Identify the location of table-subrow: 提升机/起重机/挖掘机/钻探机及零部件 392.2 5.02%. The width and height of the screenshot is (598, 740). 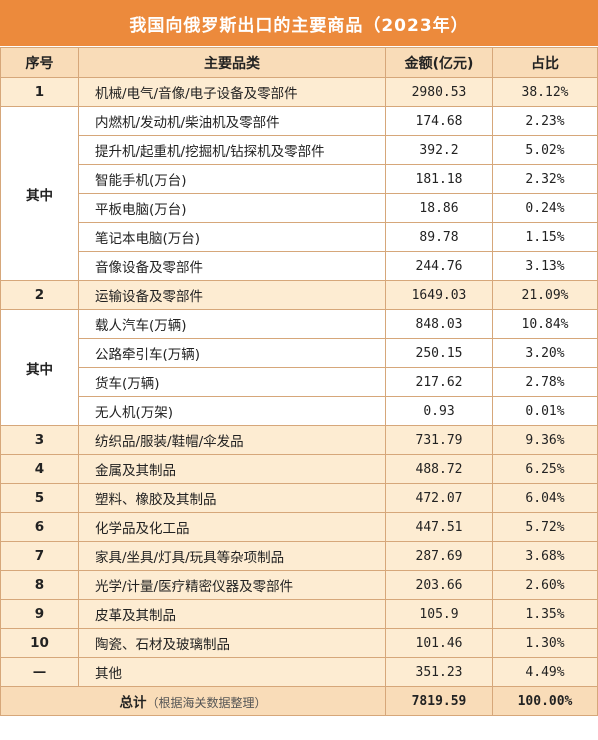
(299, 150).